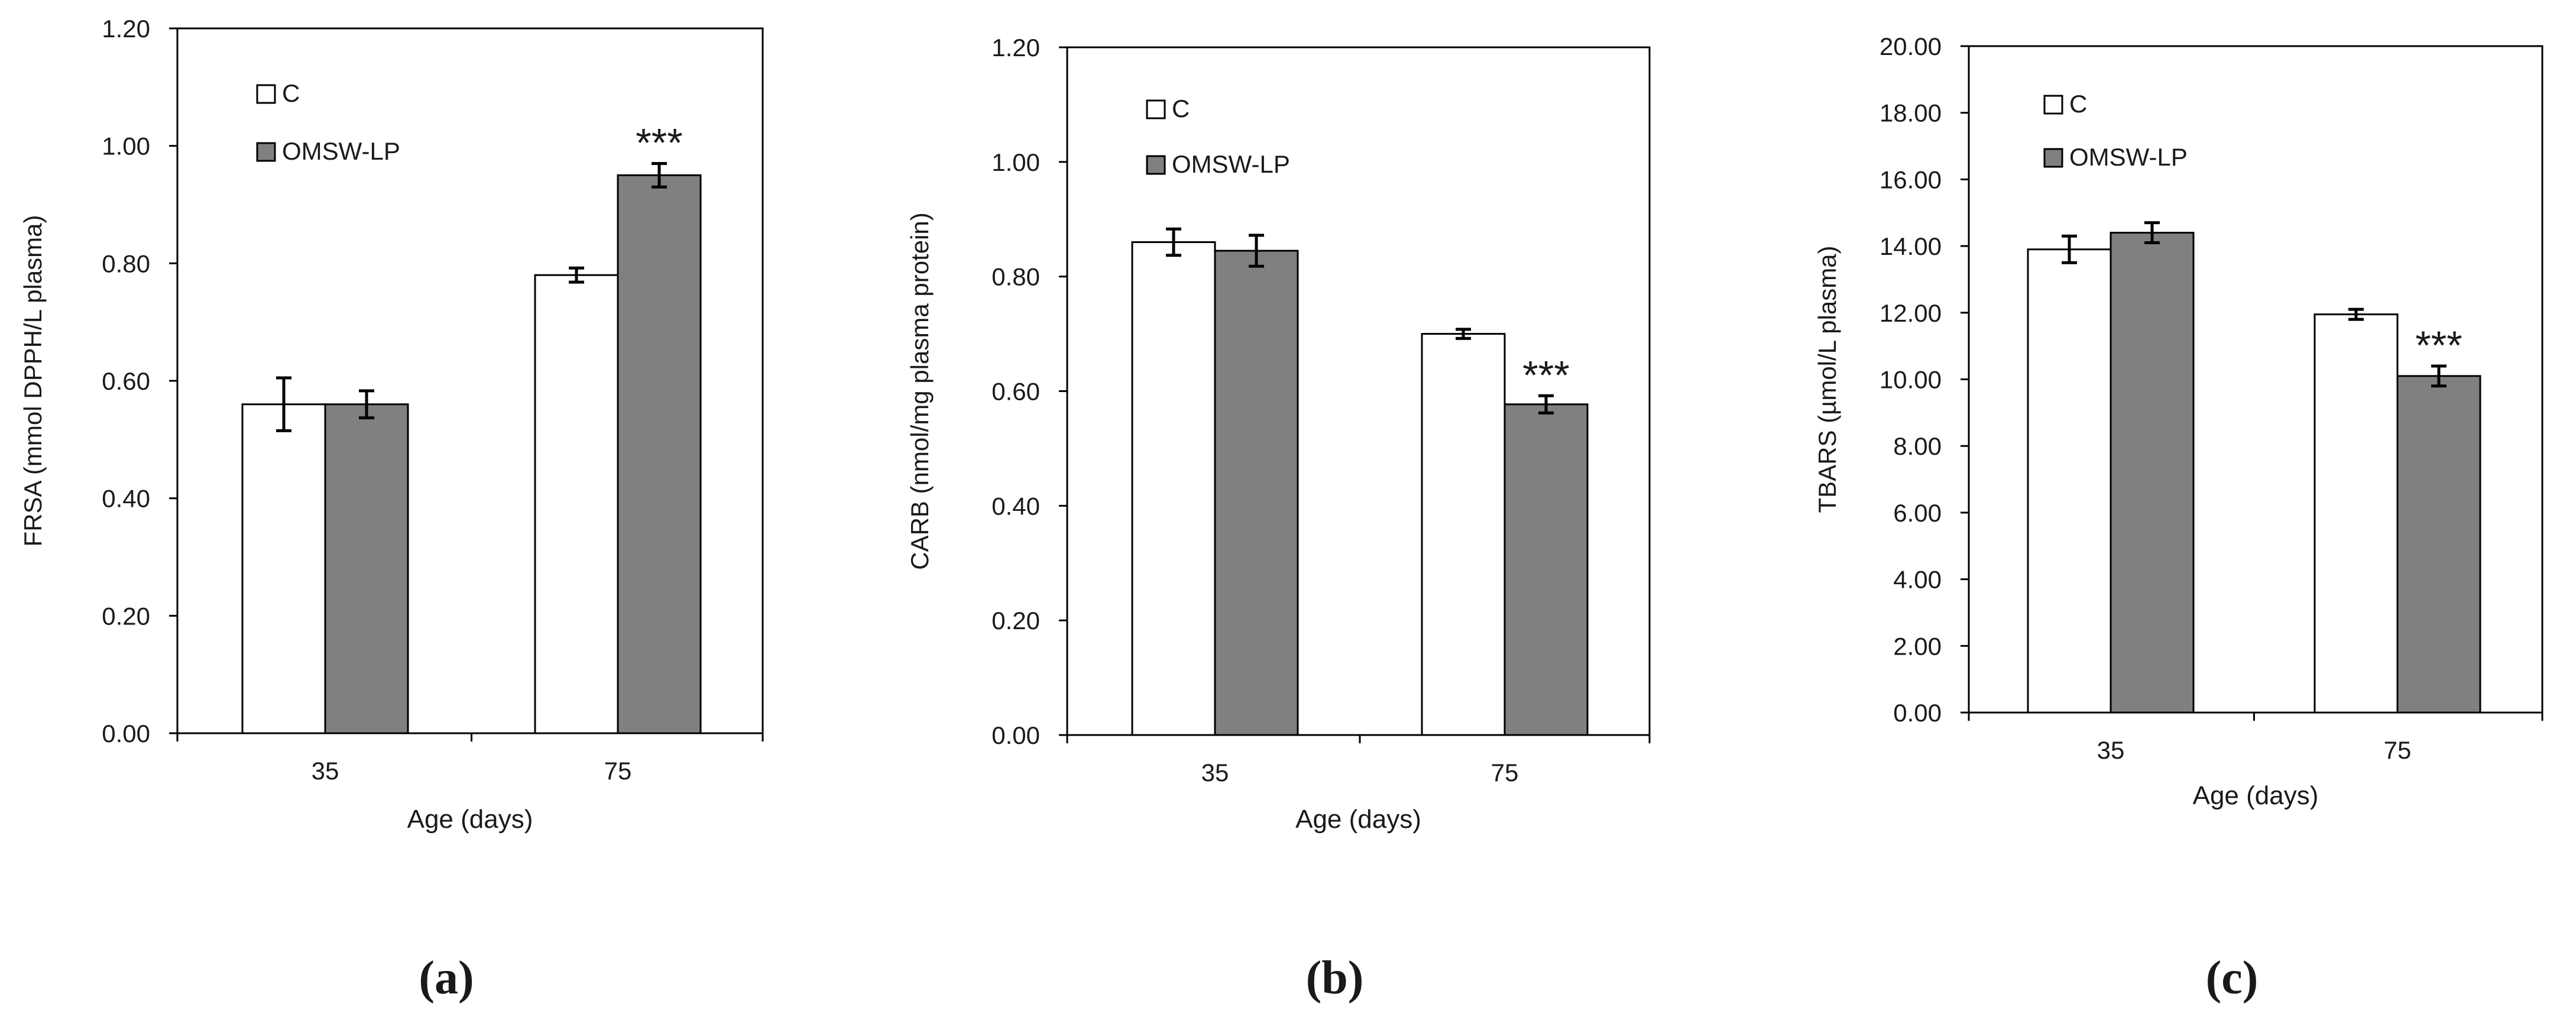 The image size is (2576, 1036). What do you see at coordinates (1911, 179) in the screenshot?
I see `y-tick-label: 16.00` at bounding box center [1911, 179].